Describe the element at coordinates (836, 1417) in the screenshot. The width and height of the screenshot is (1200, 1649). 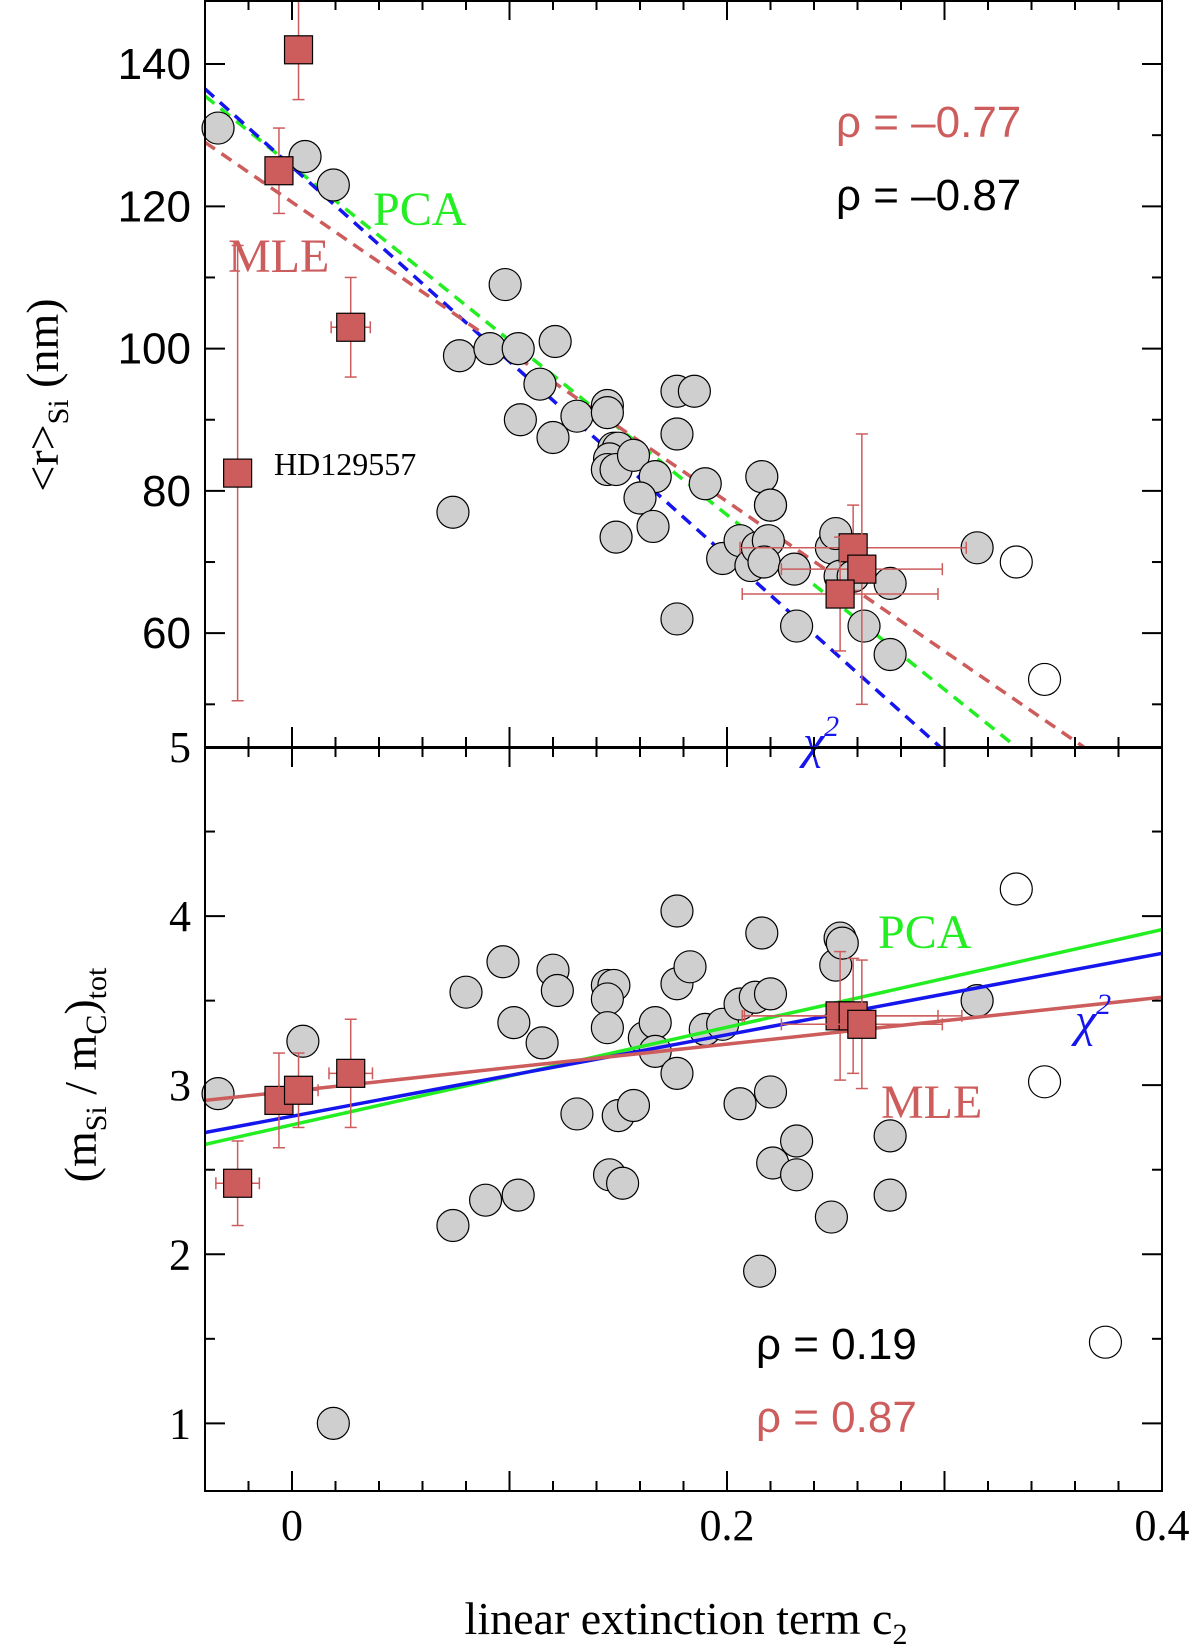
I see `bottom-rho-red: ρ = 0.87` at that location.